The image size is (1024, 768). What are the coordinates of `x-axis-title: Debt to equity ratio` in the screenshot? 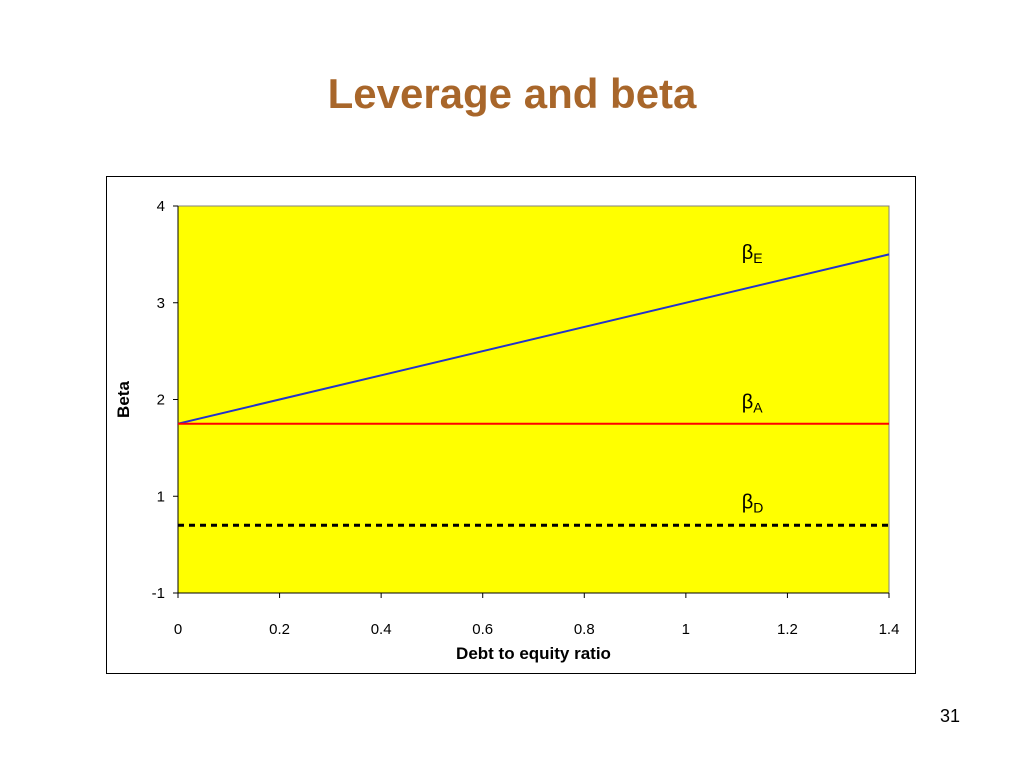 It's located at (533, 653).